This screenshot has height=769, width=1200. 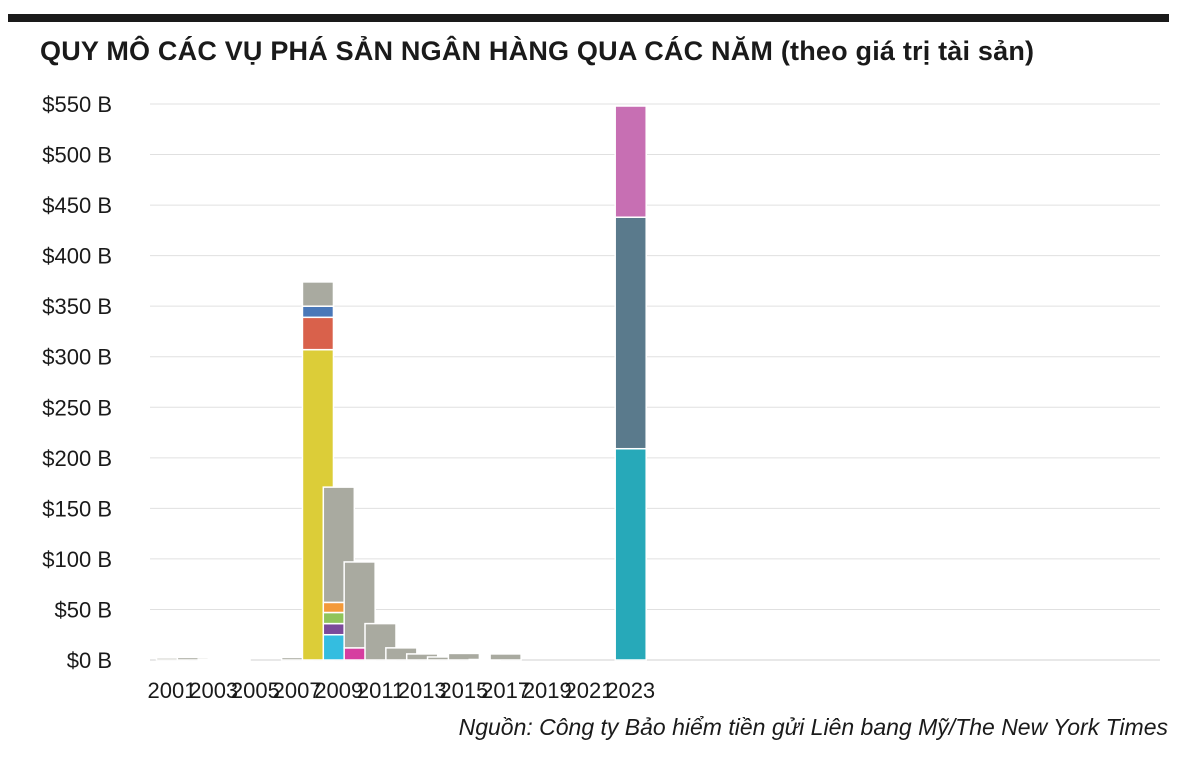 I want to click on y-tick-label: $100 B, so click(x=77, y=559).